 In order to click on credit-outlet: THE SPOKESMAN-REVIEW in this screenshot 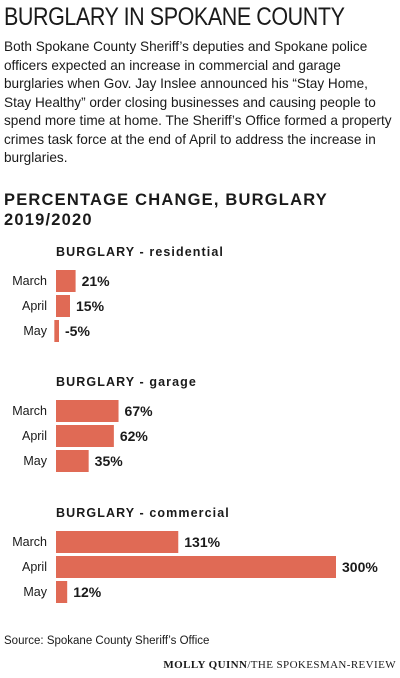, I will do `click(323, 665)`.